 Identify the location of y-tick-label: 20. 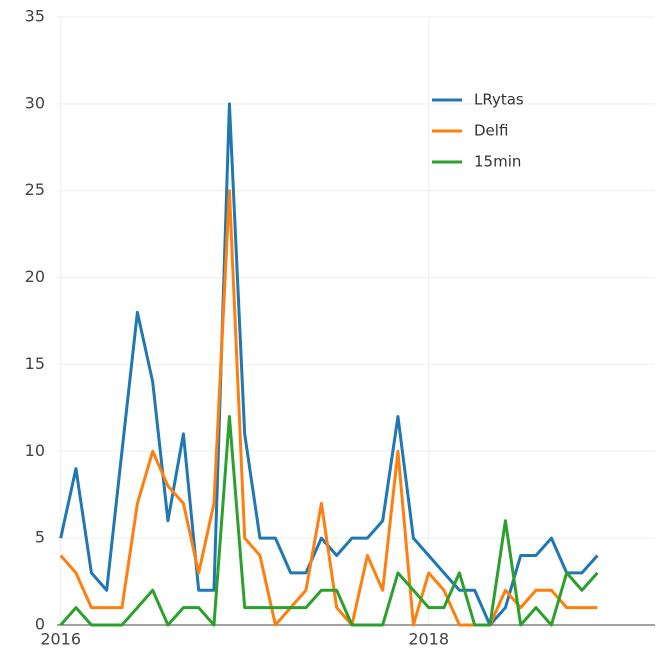
(35, 276).